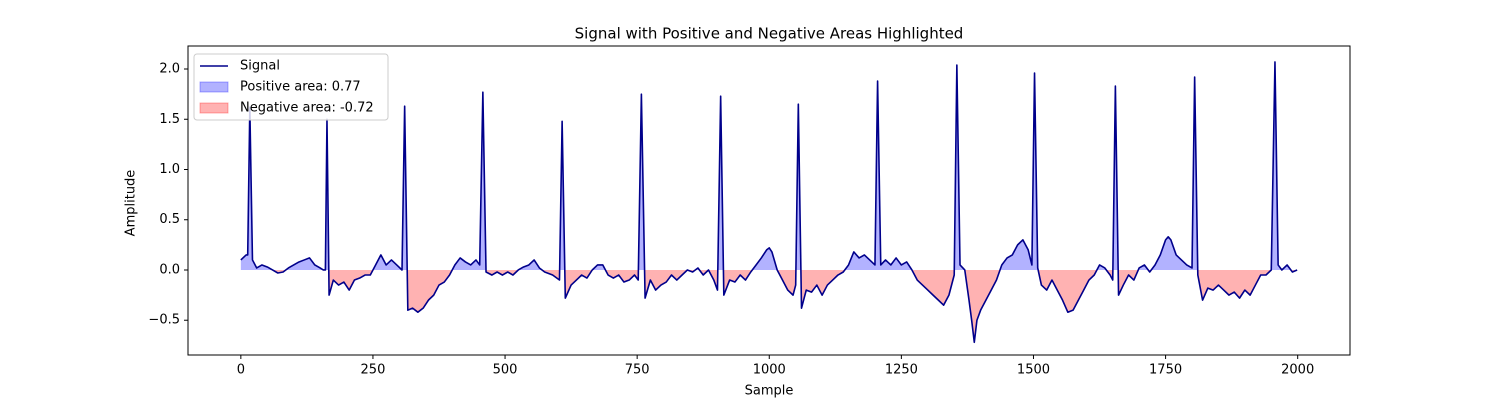 The image size is (1500, 400). Describe the element at coordinates (769, 306) in the screenshot. I see `area-fill` at that location.